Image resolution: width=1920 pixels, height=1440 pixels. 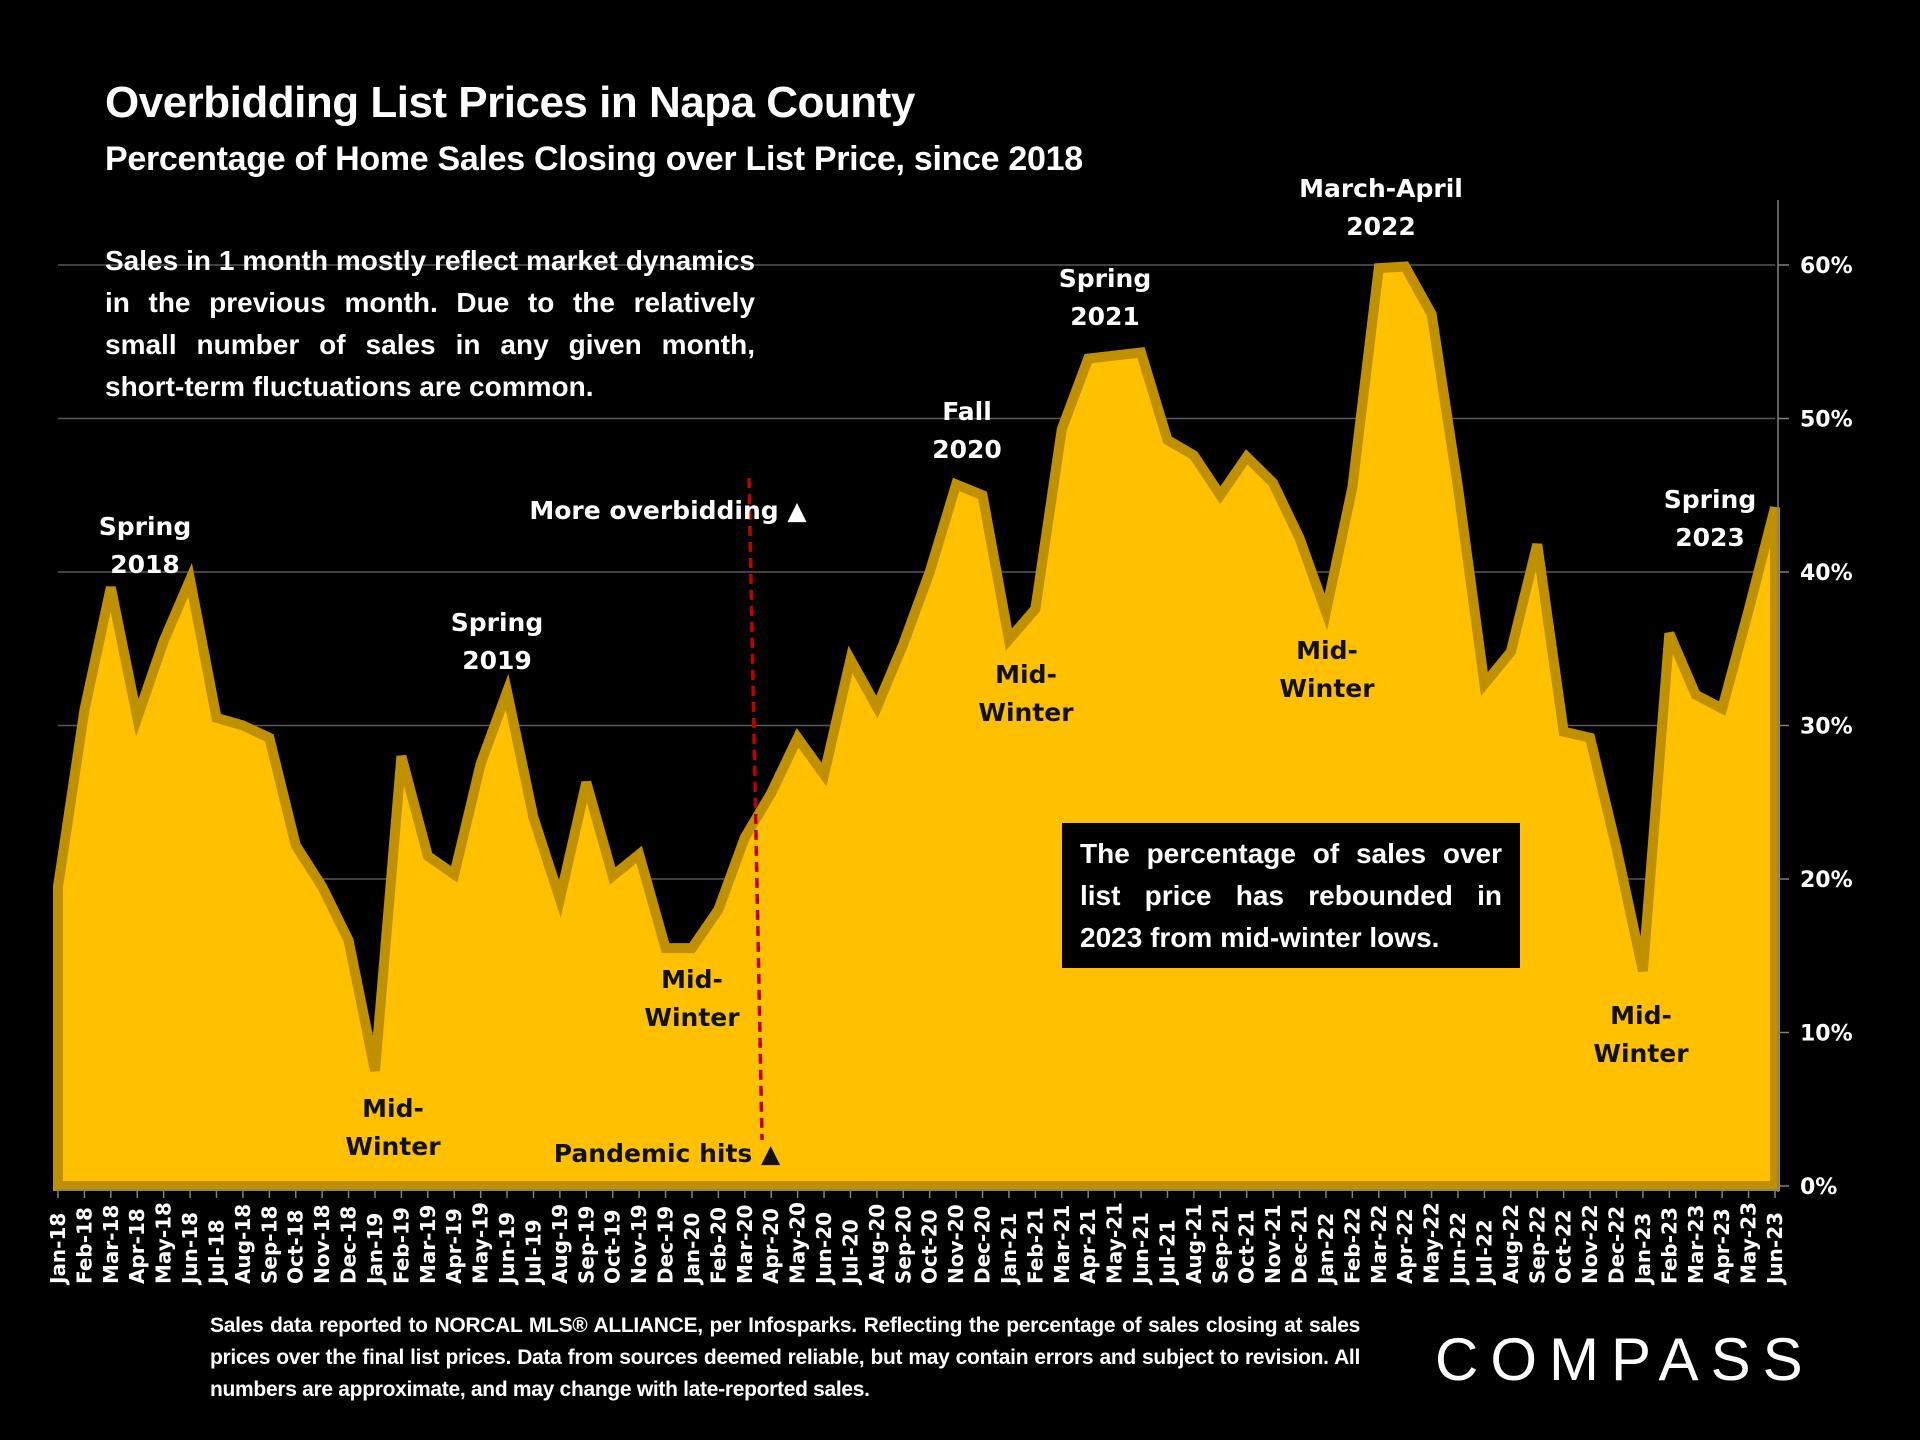 What do you see at coordinates (216, 1252) in the screenshot?
I see `x-tick-label: Jul-18` at bounding box center [216, 1252].